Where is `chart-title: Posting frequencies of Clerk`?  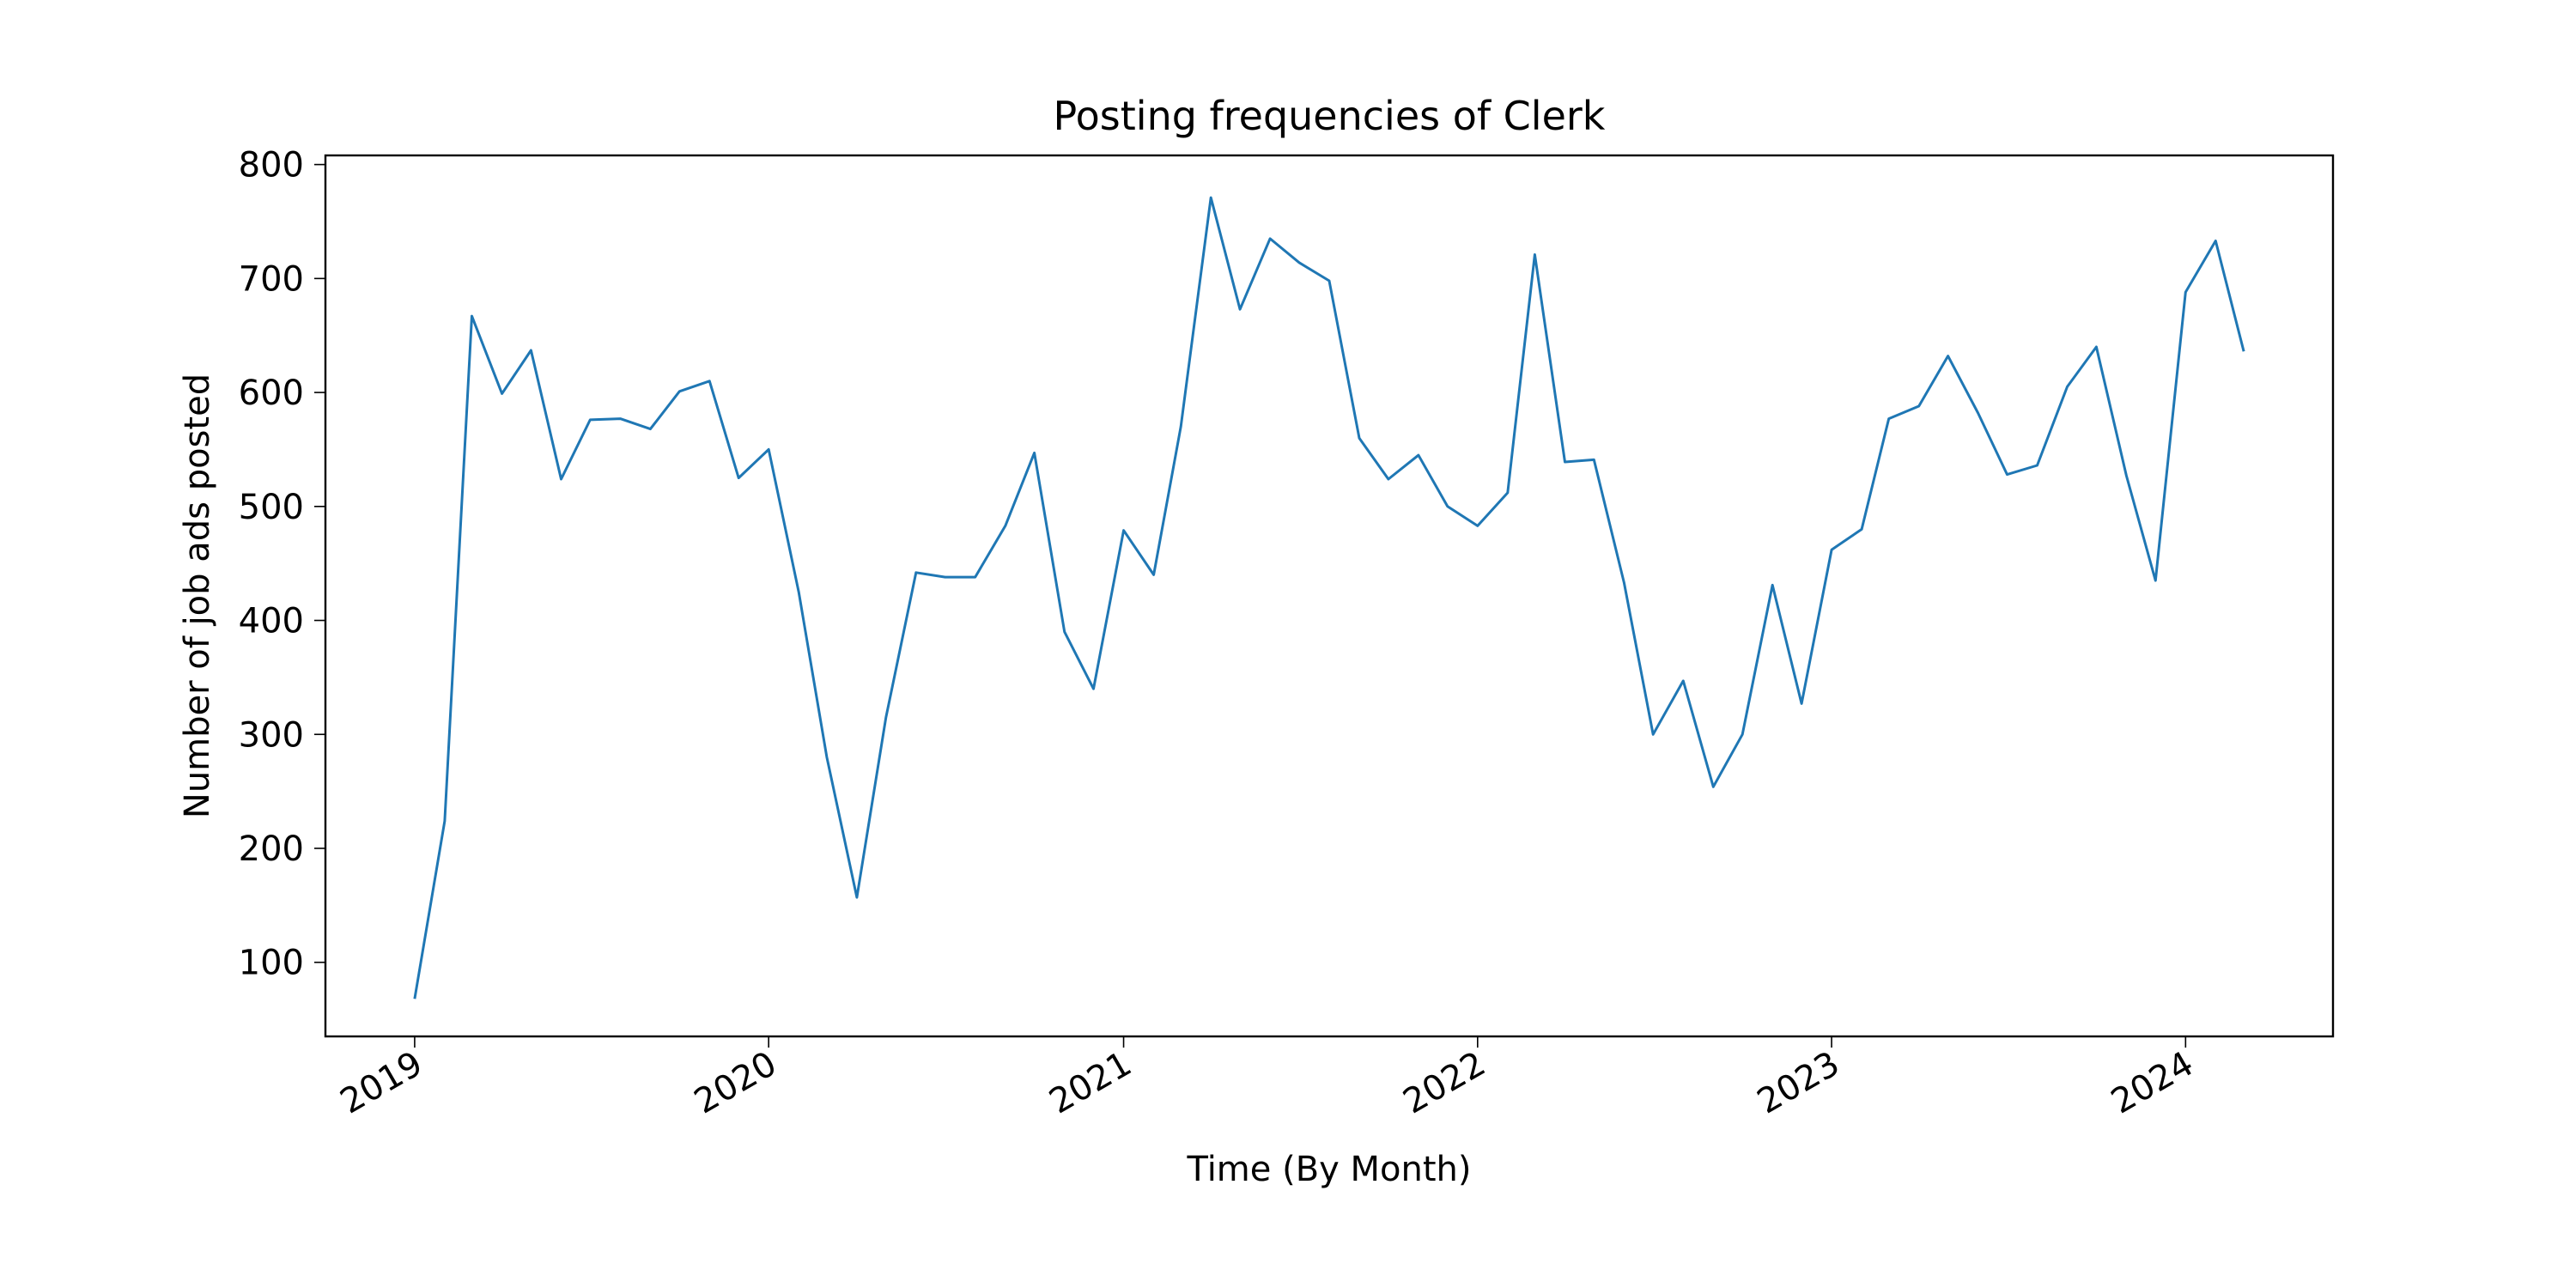 chart-title: Posting frequencies of Clerk is located at coordinates (1330, 116).